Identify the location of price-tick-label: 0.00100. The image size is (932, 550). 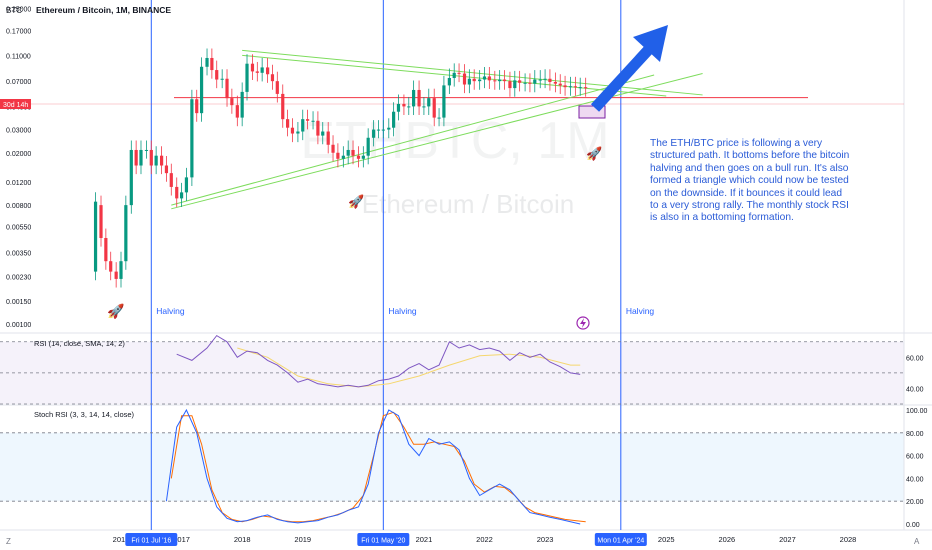
(18, 325).